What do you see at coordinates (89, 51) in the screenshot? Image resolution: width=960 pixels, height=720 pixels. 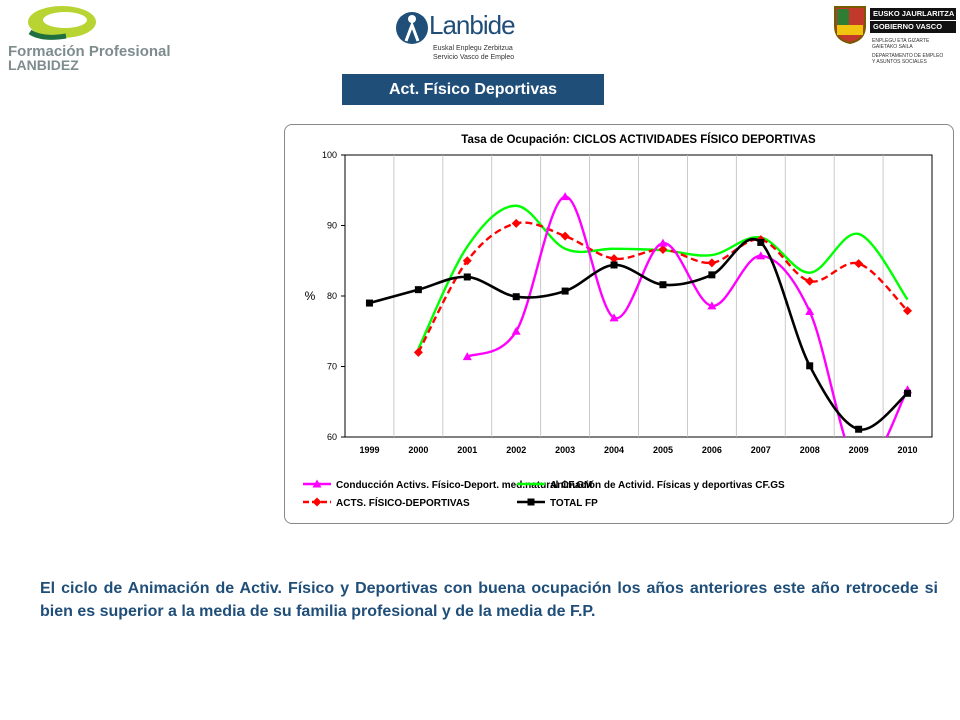 I see `fp-logo-line1: Formación Profesional` at bounding box center [89, 51].